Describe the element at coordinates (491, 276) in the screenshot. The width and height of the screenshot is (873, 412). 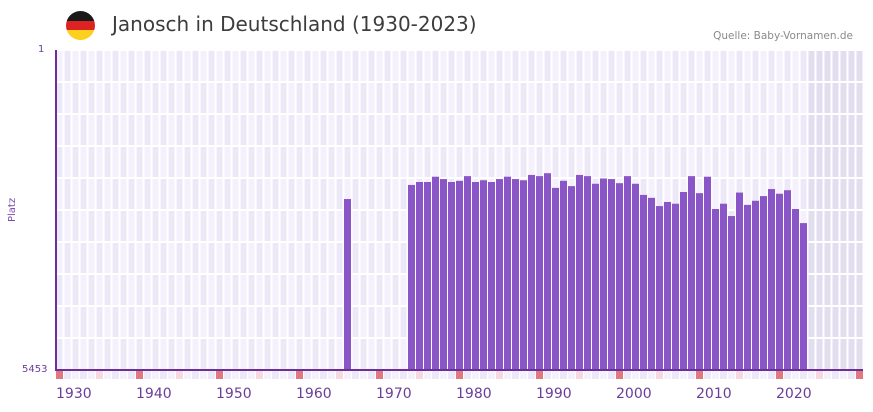
I see `bar-1984` at that location.